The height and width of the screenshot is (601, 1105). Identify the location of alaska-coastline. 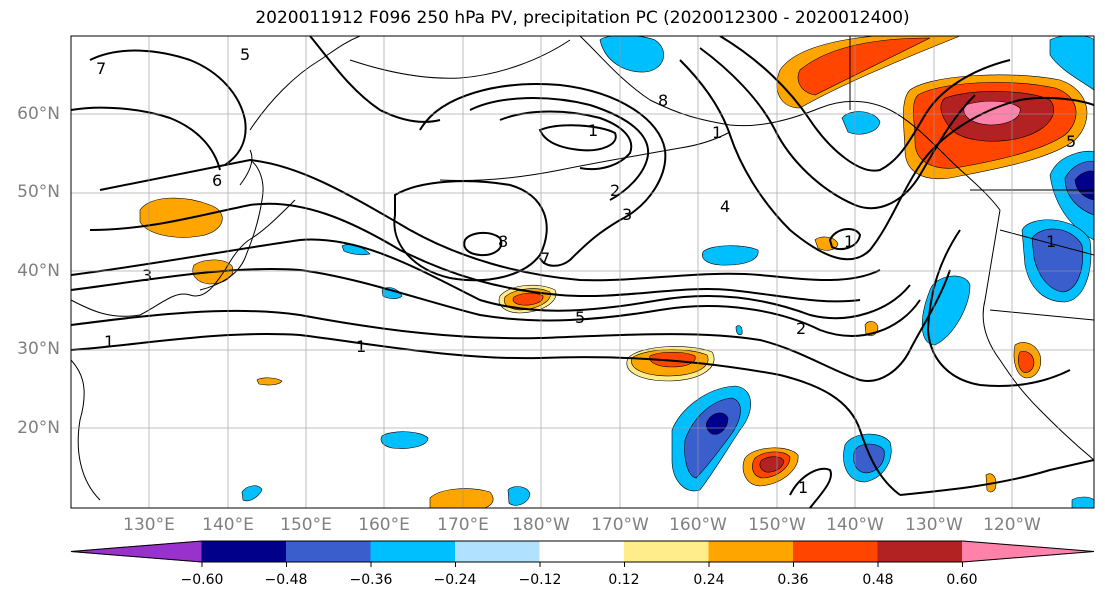
(790, 123).